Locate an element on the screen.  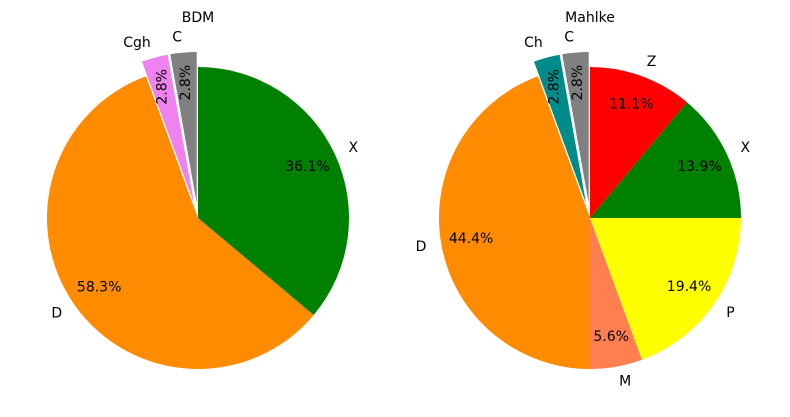
pie-slice-mahlke-ch is located at coordinates (560, 129).